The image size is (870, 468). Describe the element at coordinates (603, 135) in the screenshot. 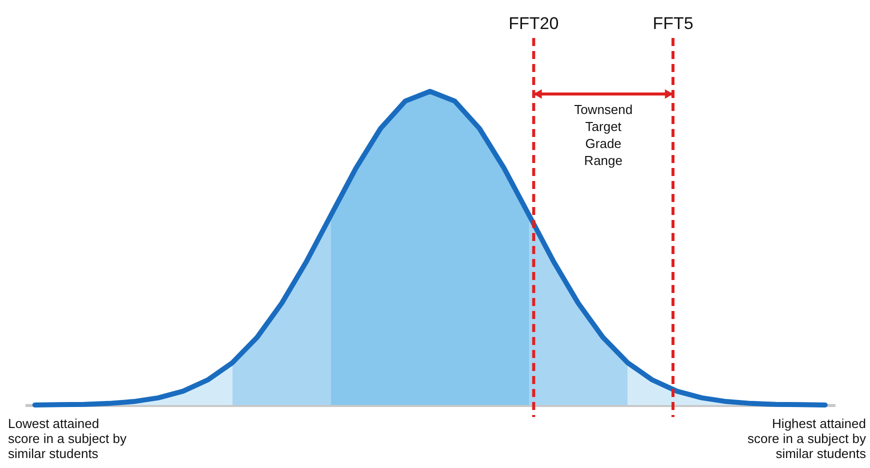

I see `annotation: Townsend Target Grade Range` at that location.